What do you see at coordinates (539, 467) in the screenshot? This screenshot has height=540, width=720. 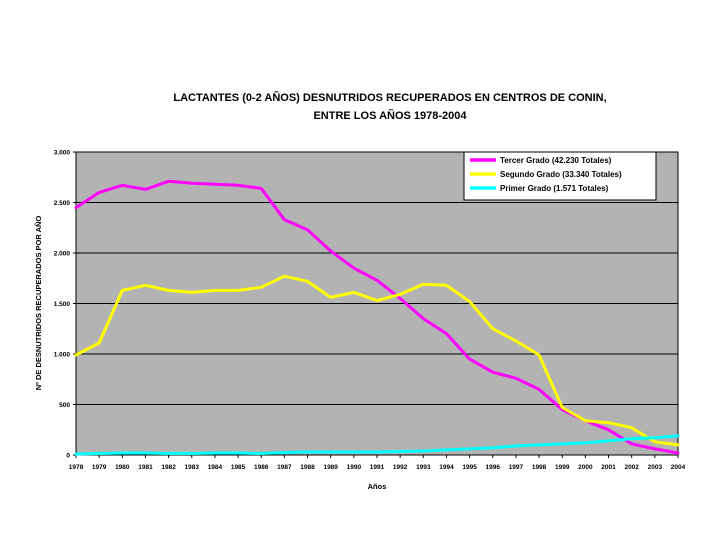 I see `x-tick-label: 1998` at bounding box center [539, 467].